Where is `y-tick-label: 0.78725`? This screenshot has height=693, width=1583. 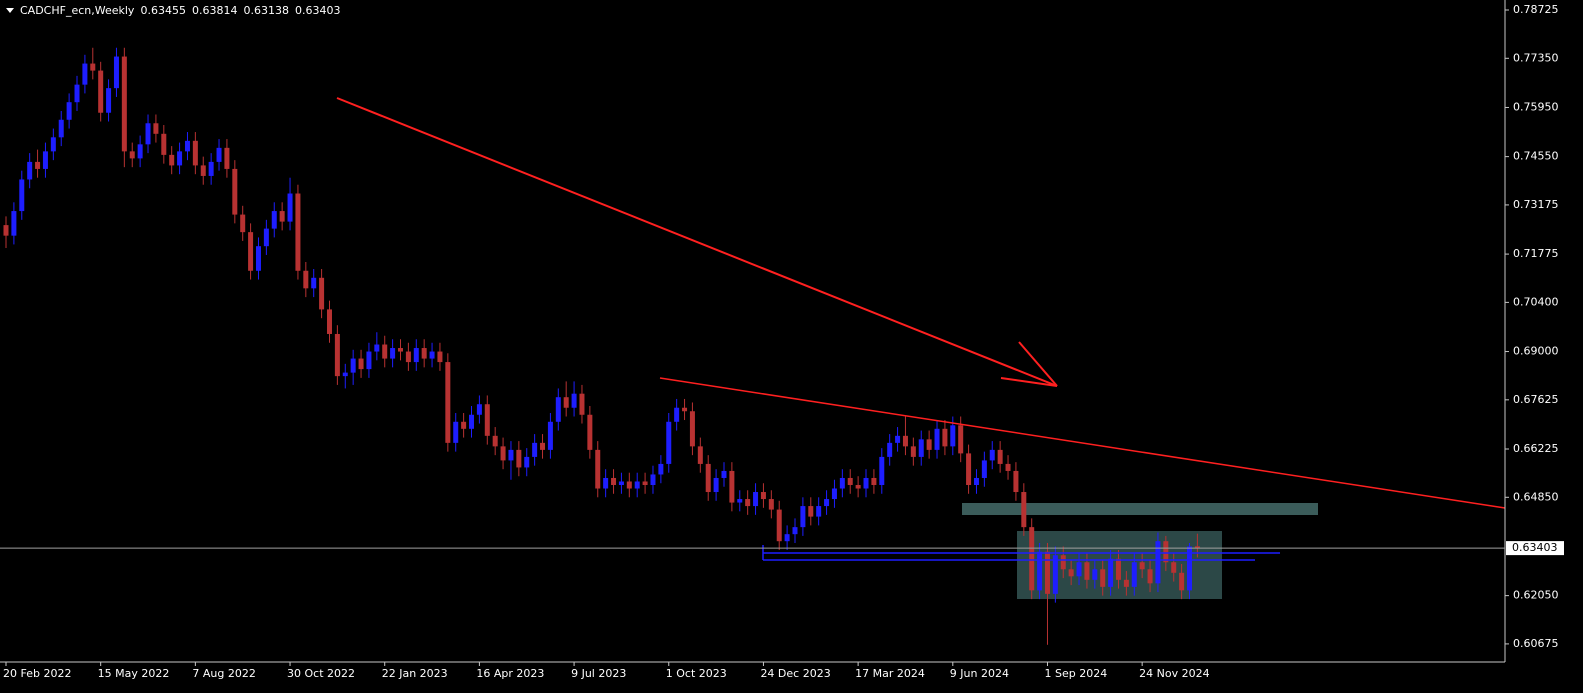 y-tick-label: 0.78725 is located at coordinates (1536, 9).